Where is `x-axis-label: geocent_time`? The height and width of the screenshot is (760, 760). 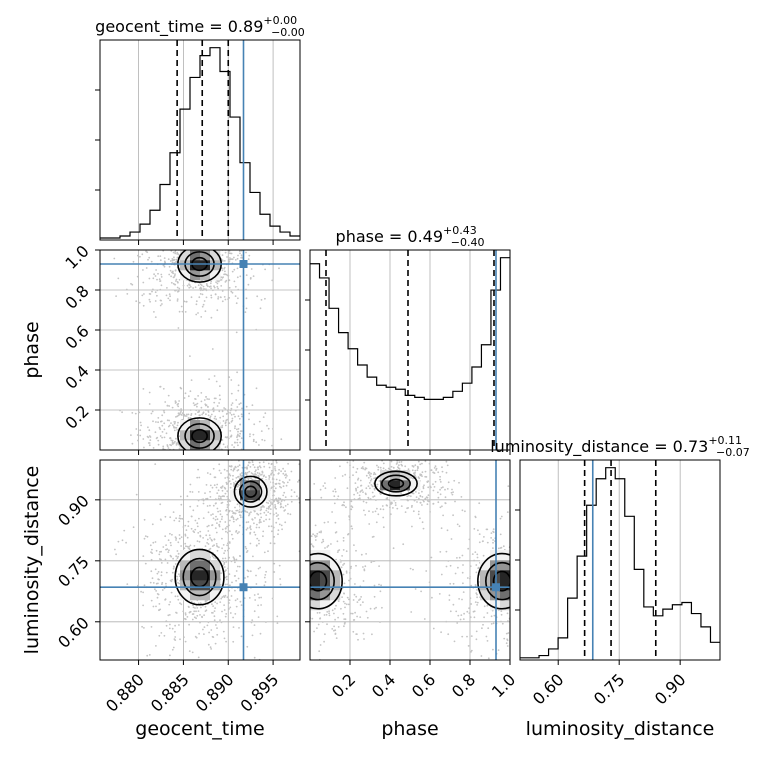 x-axis-label: geocent_time is located at coordinates (199, 729).